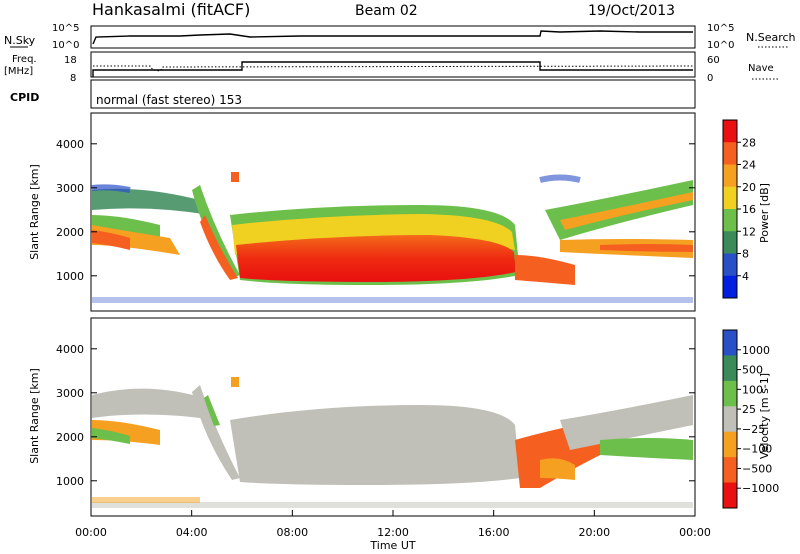  I want to click on power-colorbar: 28 24 20 16 12 8 4 Power [dB], so click(746, 209).